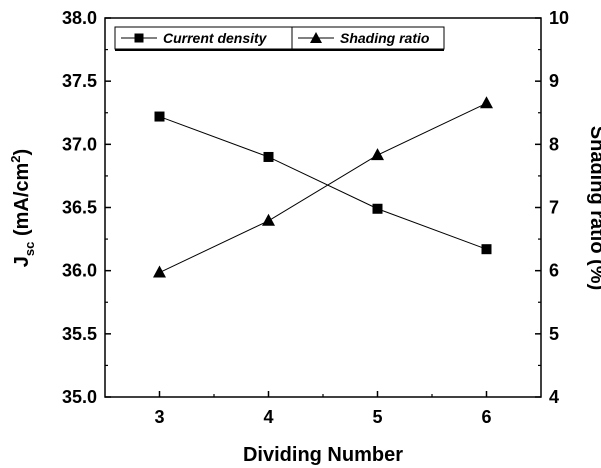 This screenshot has width=601, height=468. I want to click on x-tick-label: 3, so click(159, 417).